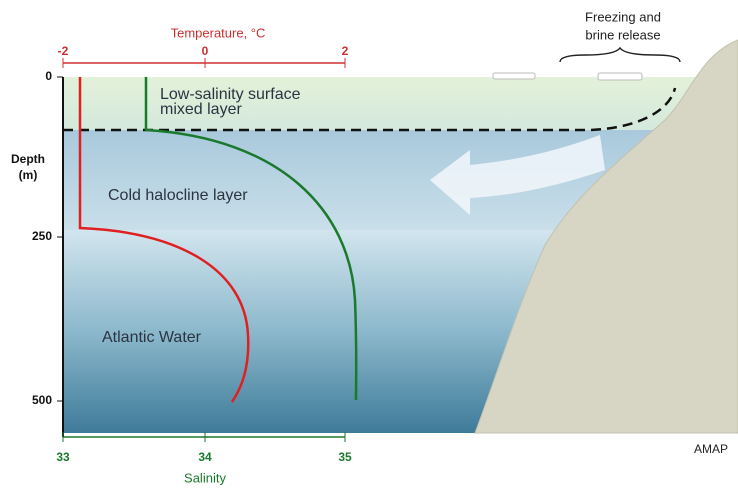 This screenshot has width=738, height=491. I want to click on tick-label: 33, so click(63, 457).